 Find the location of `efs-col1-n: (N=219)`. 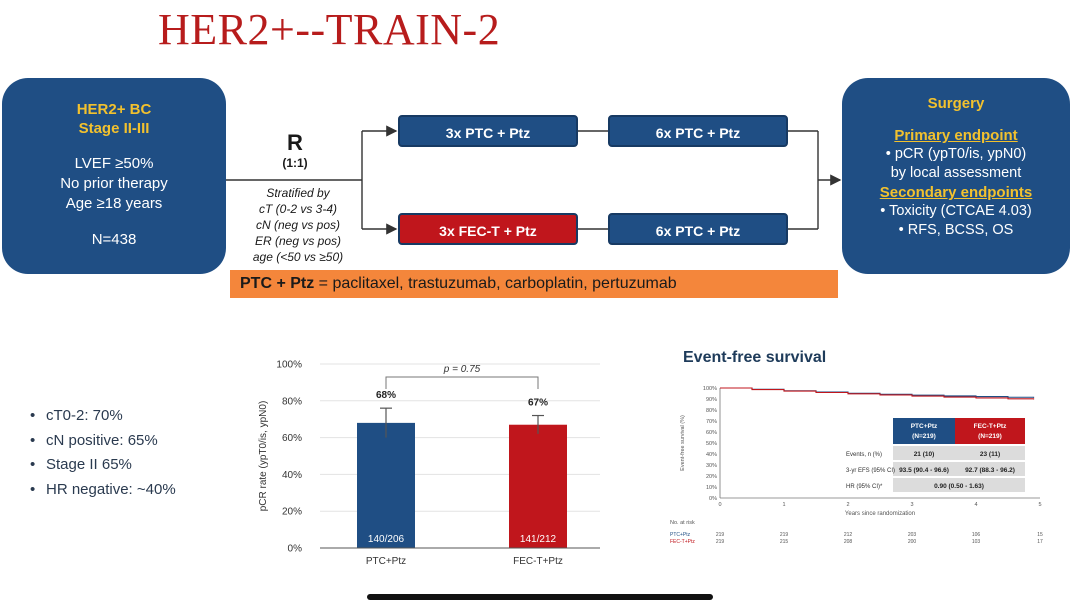

efs-col1-n: (N=219) is located at coordinates (924, 436).